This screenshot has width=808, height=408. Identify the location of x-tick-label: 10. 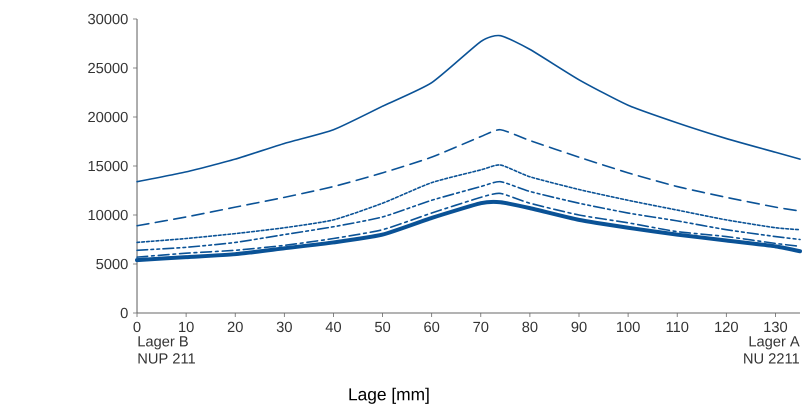
(186, 327).